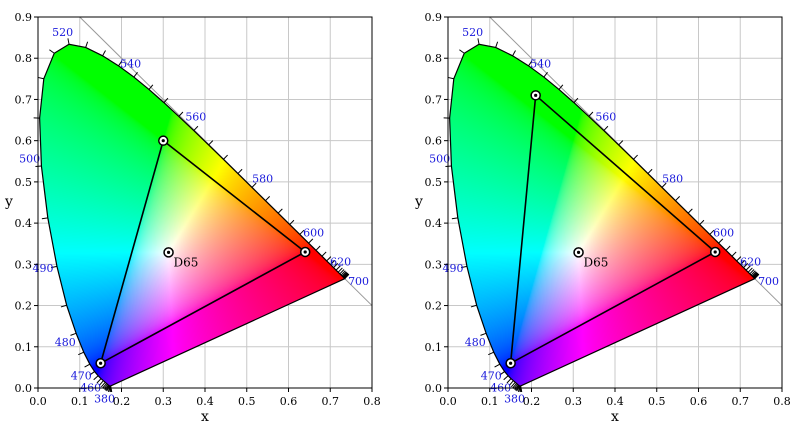  Describe the element at coordinates (750, 262) in the screenshot. I see `wavelength-label: 620` at that location.